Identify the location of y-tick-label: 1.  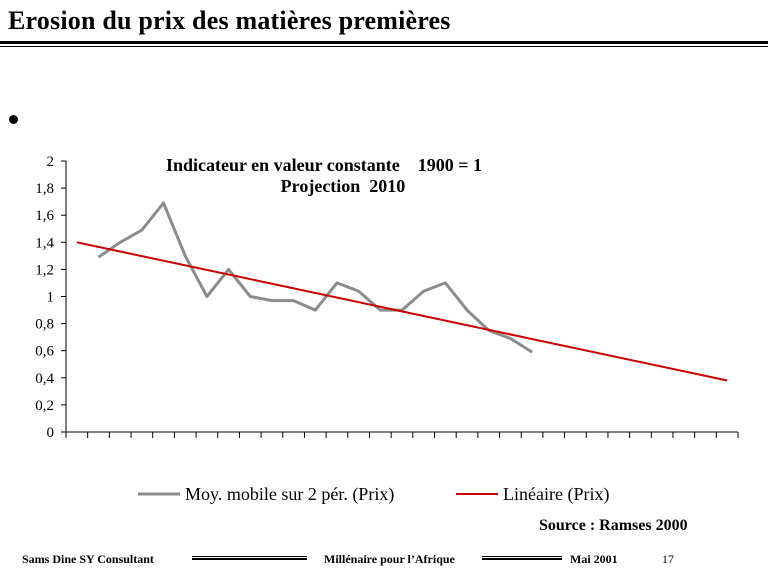
(51, 298).